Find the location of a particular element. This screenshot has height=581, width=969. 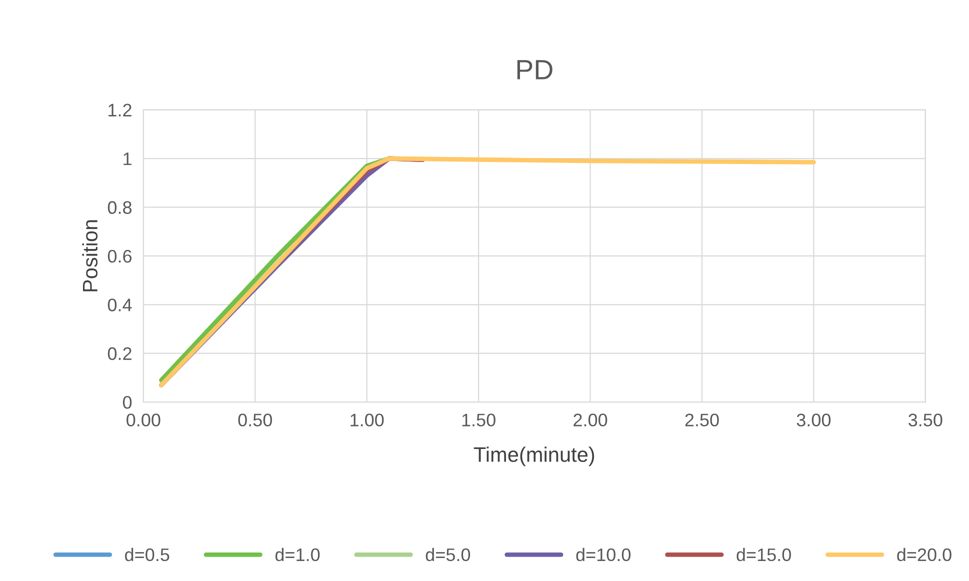

x-tick-label: 2.50 is located at coordinates (702, 420).